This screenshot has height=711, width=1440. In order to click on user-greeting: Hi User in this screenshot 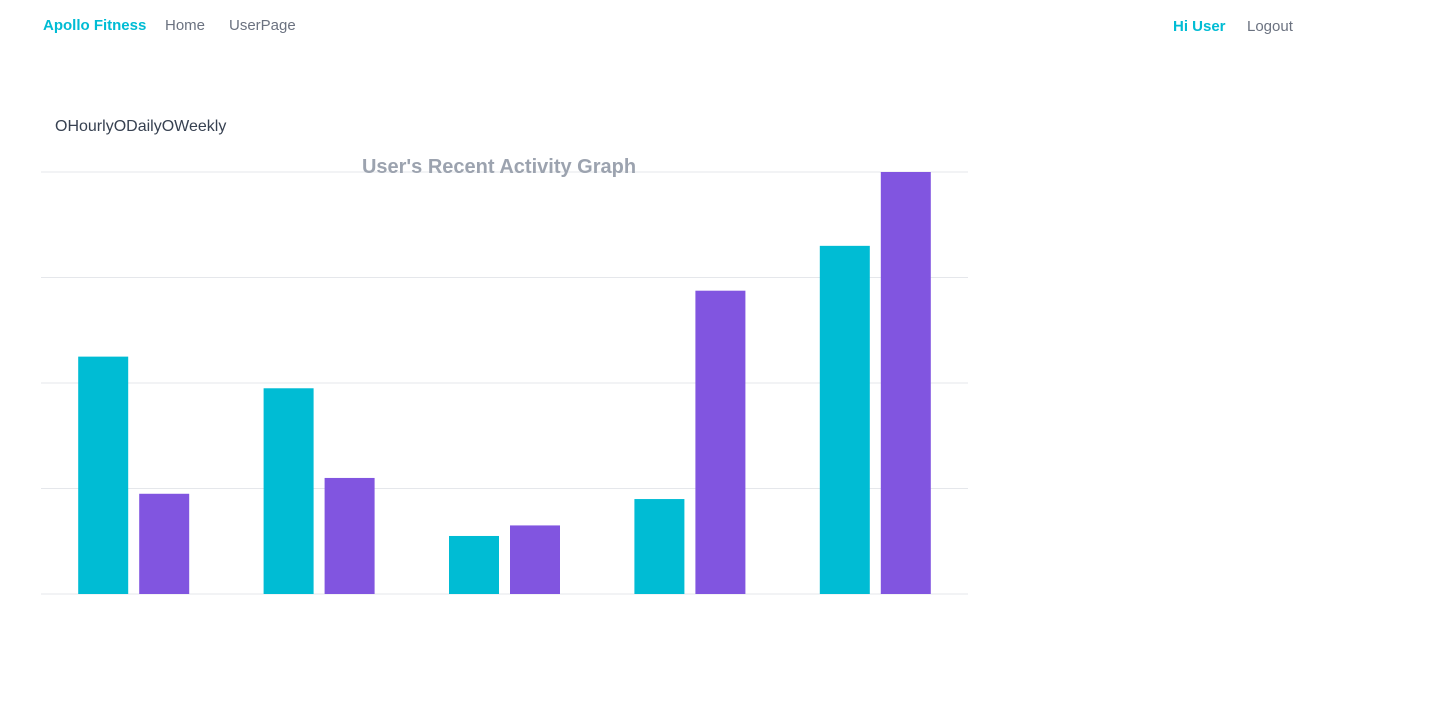, I will do `click(1199, 26)`.